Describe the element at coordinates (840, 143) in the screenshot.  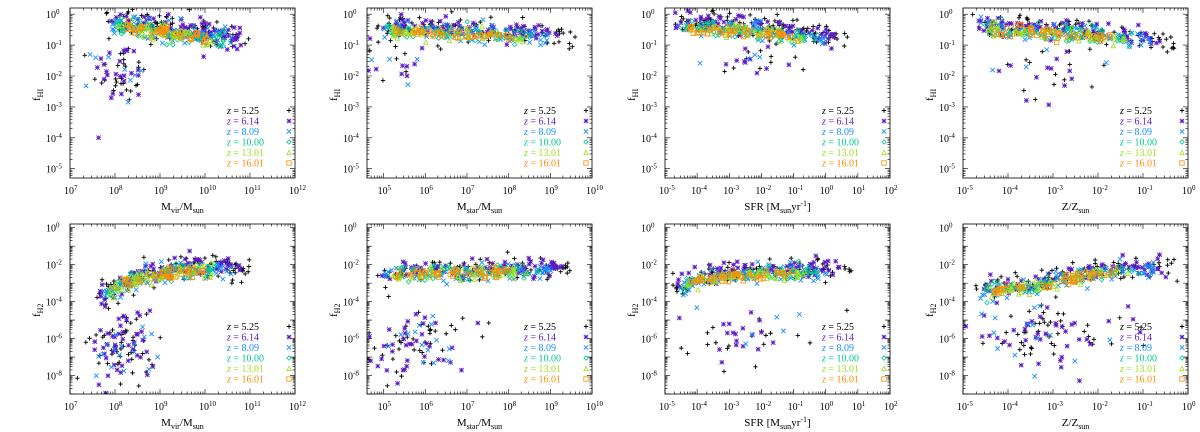
I see `legend-label: z = 10.00` at that location.